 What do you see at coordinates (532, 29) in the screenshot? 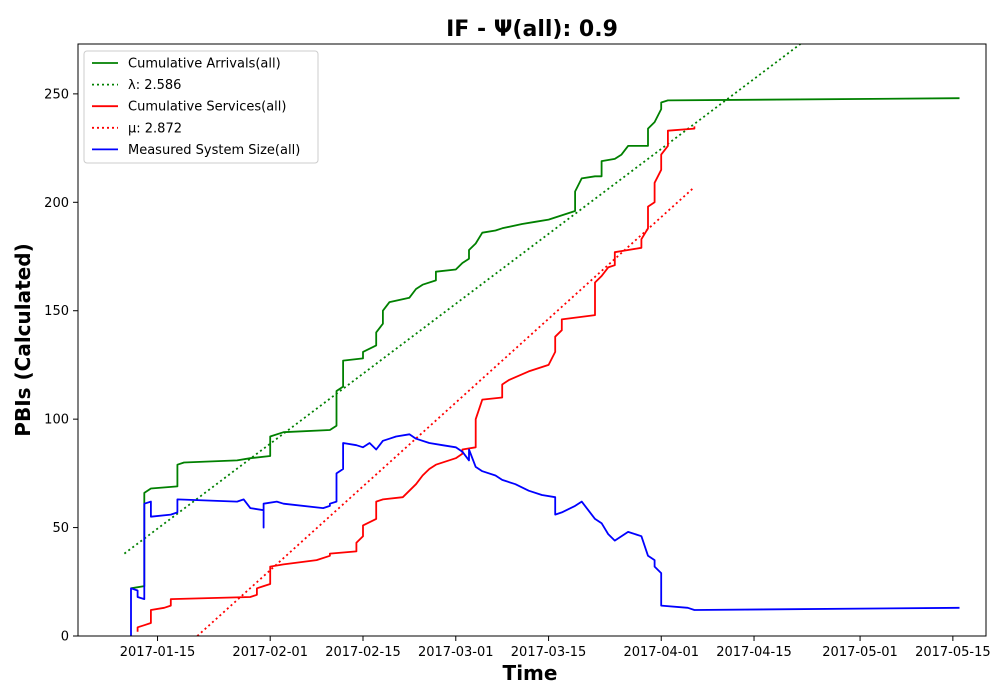
I see `chart-title: IF - Ψ(all): 0.9` at bounding box center [532, 29].